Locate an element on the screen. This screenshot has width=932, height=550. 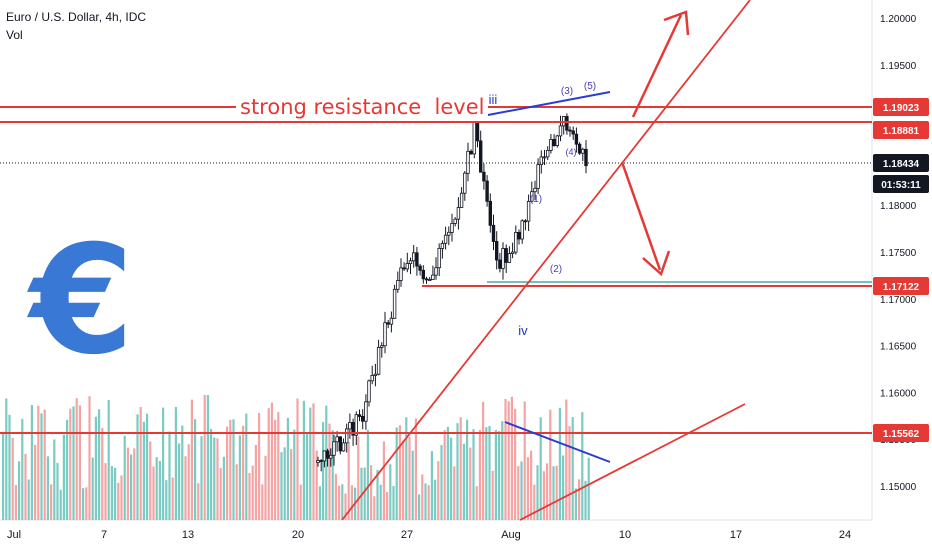
time-tick-label: Aug is located at coordinates (511, 535).